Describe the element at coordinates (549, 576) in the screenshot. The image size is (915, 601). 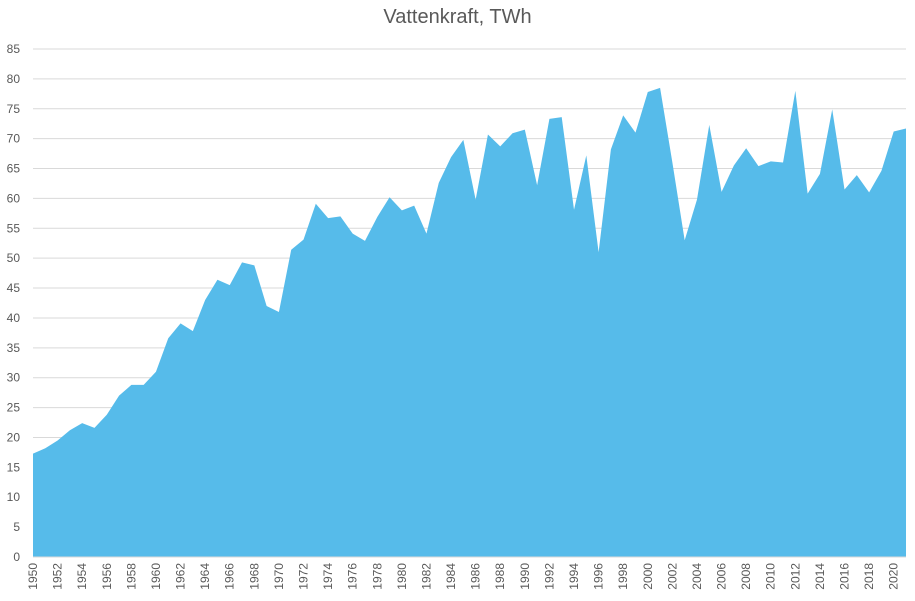
I see `x-tick-label: 1992` at that location.